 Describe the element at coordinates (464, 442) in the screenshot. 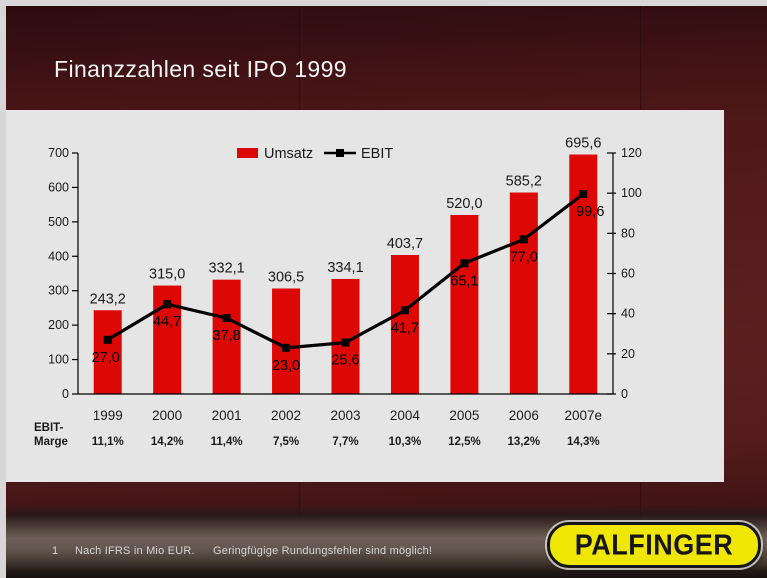

I see `ebit-marge-value: 12,5%` at that location.